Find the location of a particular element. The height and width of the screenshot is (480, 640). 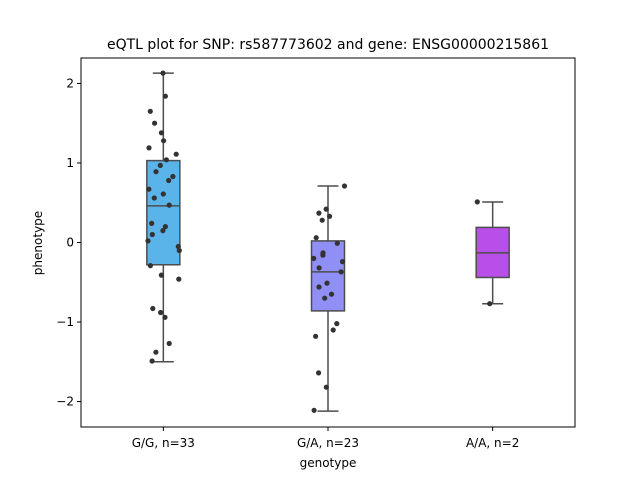

x-tick-label: G/A, n=23 is located at coordinates (328, 443).